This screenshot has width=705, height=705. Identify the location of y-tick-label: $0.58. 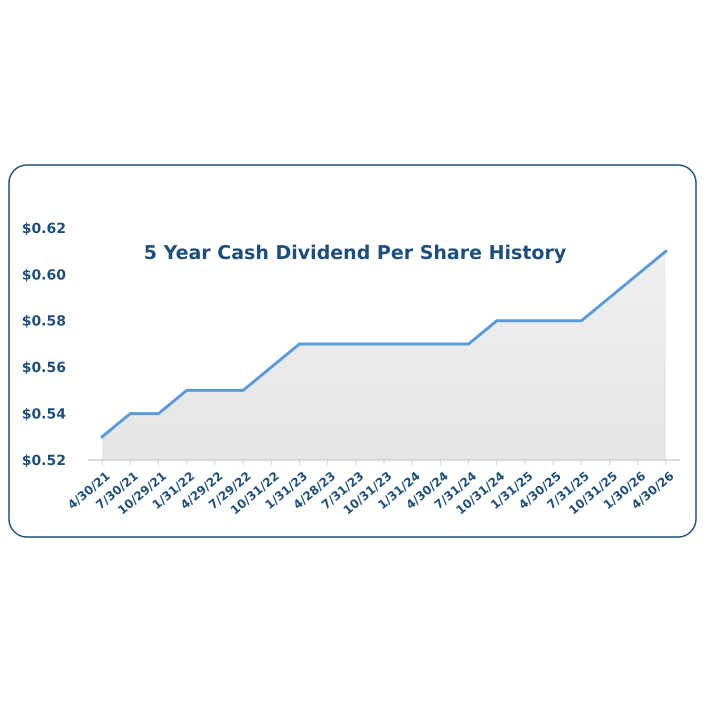
(44, 322).